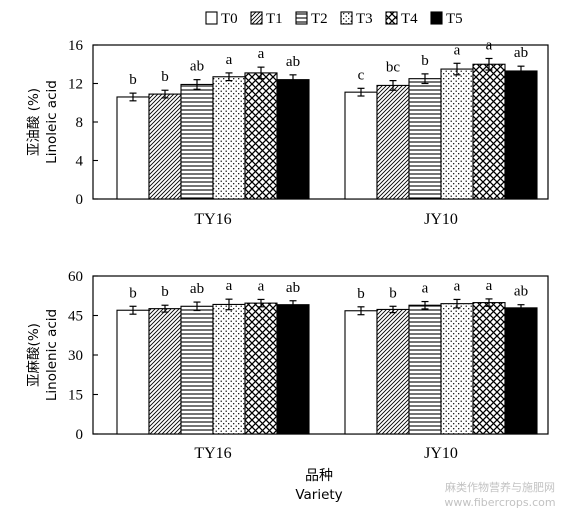 The image size is (567, 512). What do you see at coordinates (229, 19) in the screenshot?
I see `legend-label-t0: T0` at bounding box center [229, 19].